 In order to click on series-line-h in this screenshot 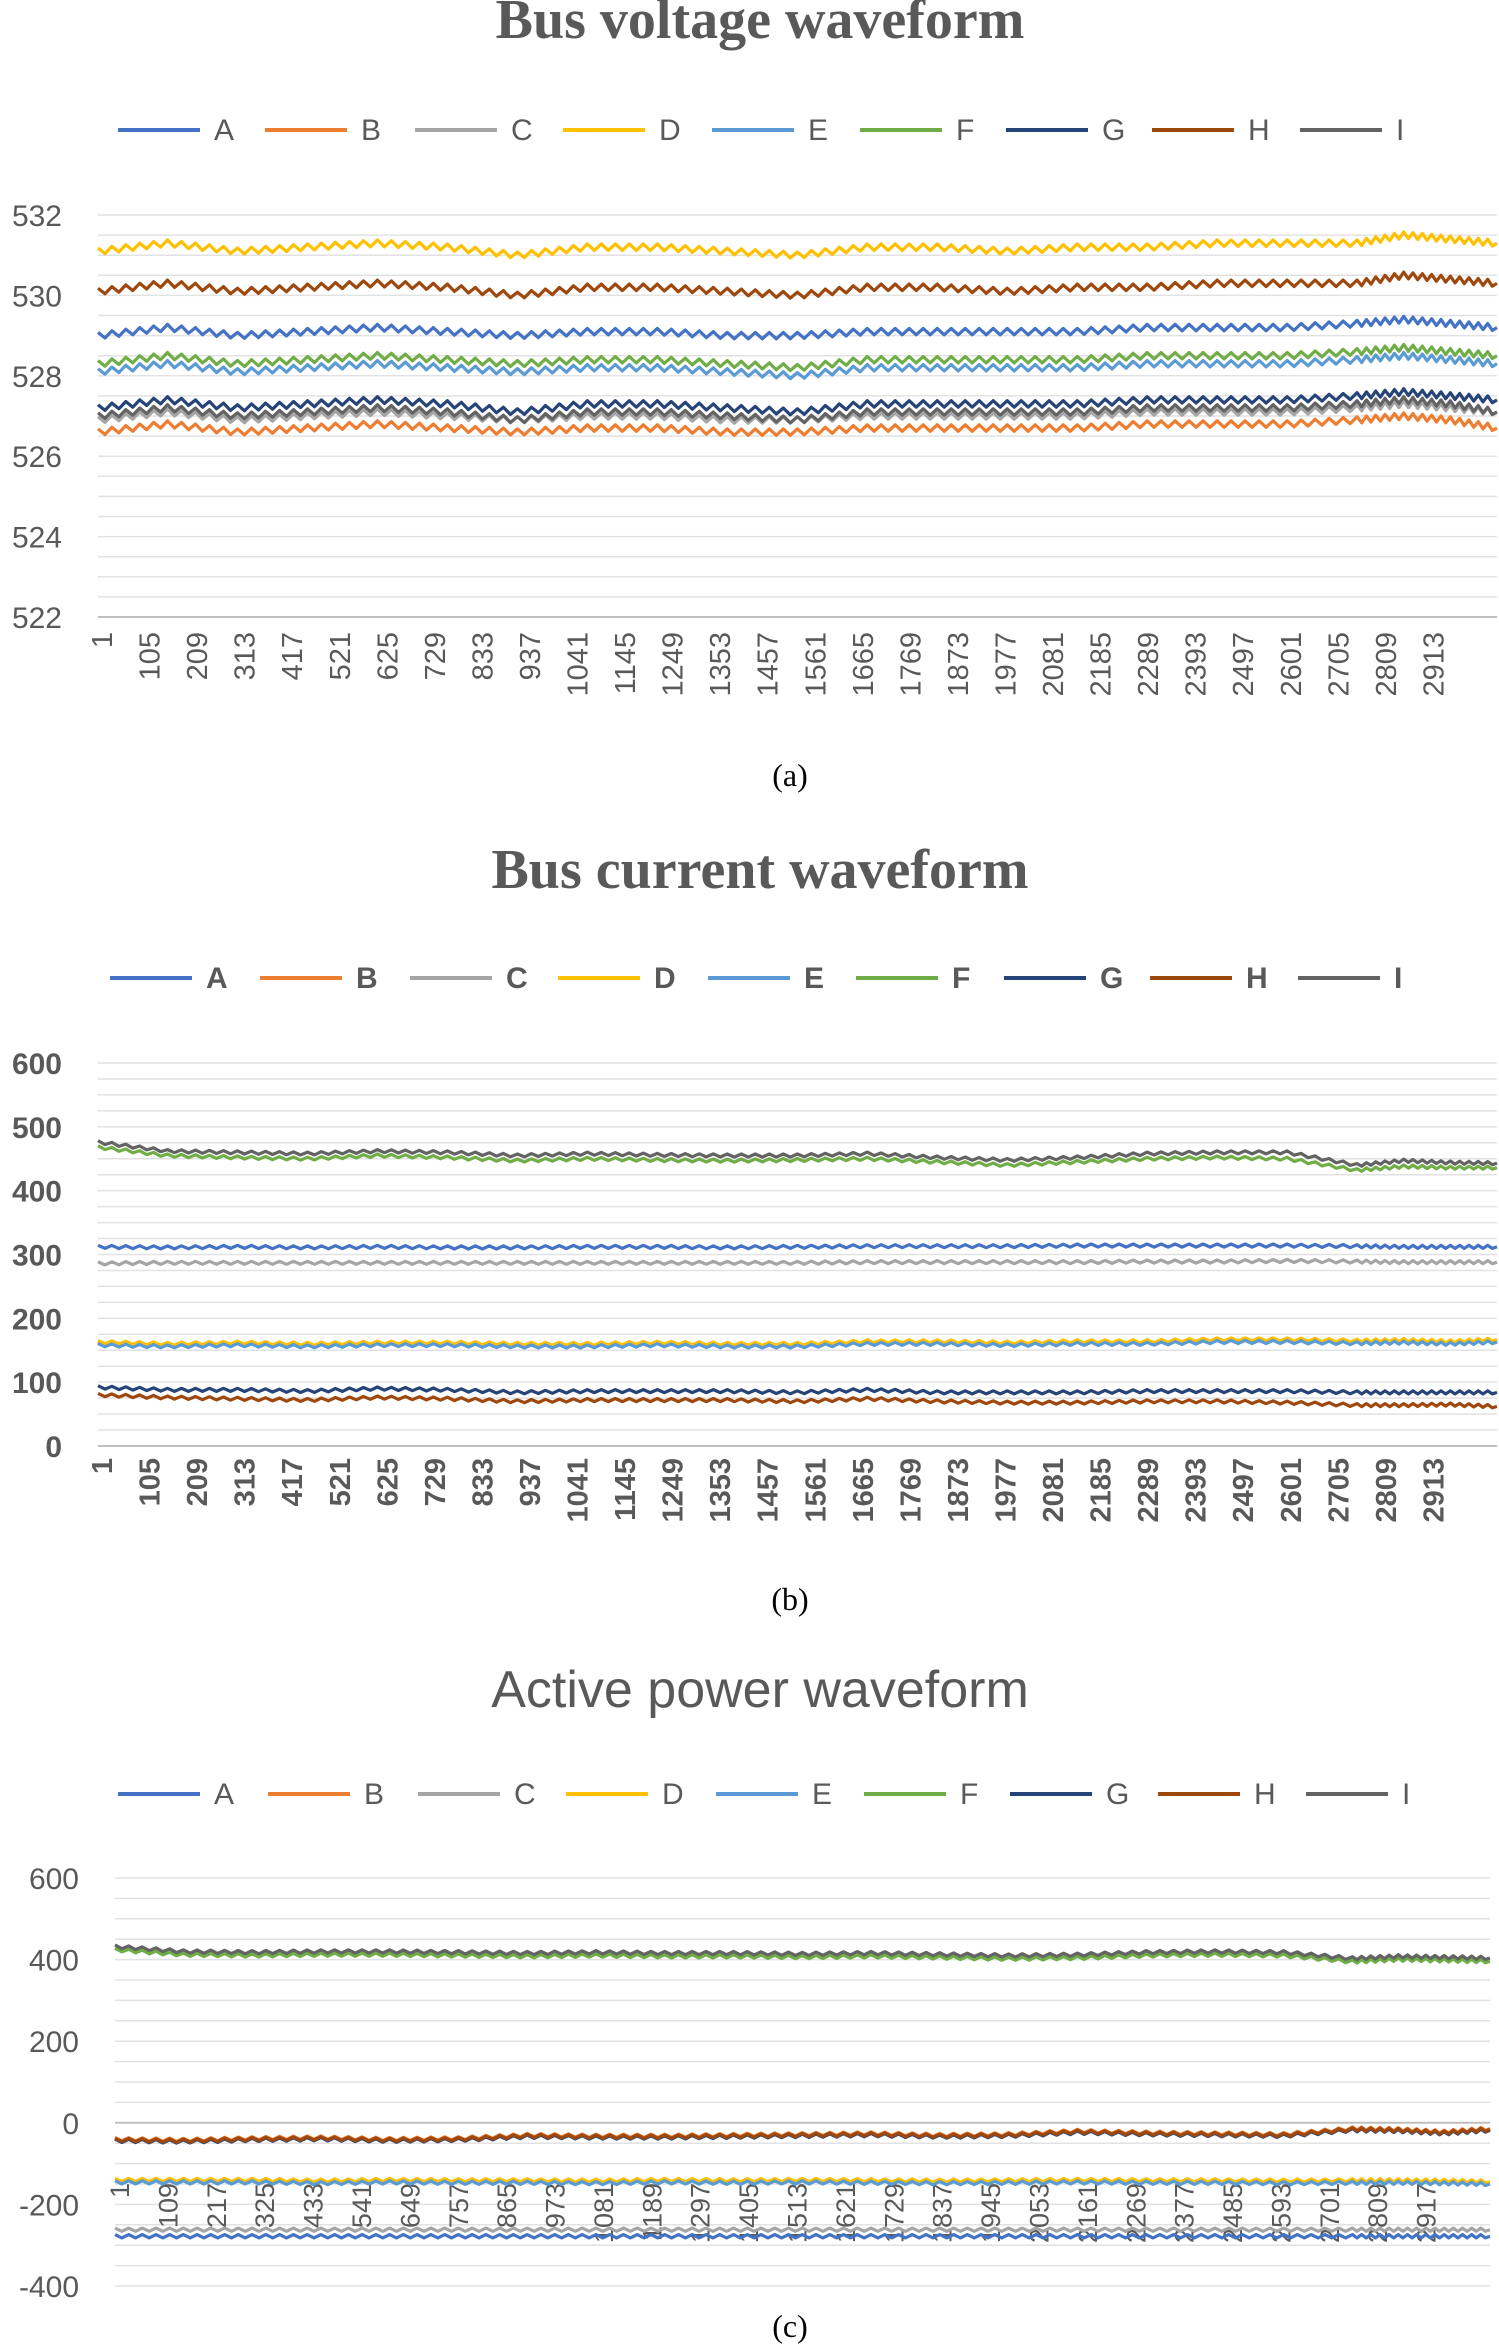, I will do `click(797, 1400)`.